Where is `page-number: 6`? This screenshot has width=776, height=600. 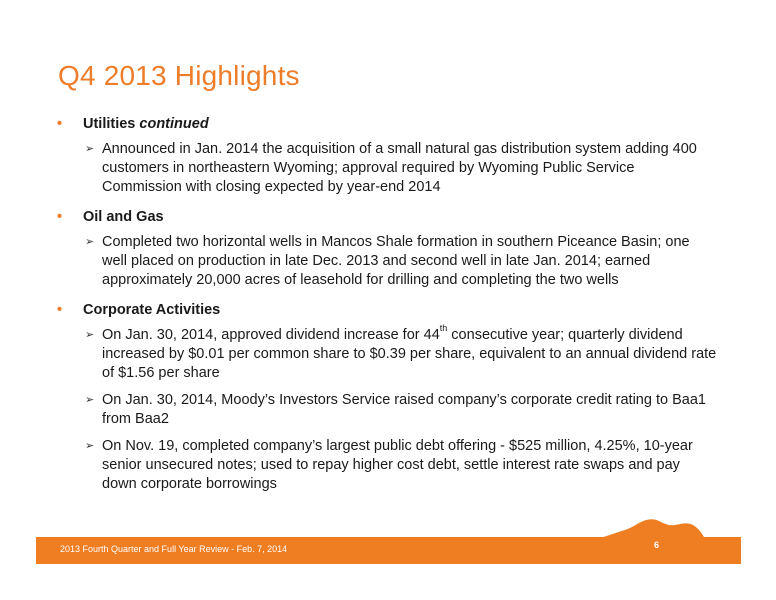
page-number: 6 is located at coordinates (656, 545).